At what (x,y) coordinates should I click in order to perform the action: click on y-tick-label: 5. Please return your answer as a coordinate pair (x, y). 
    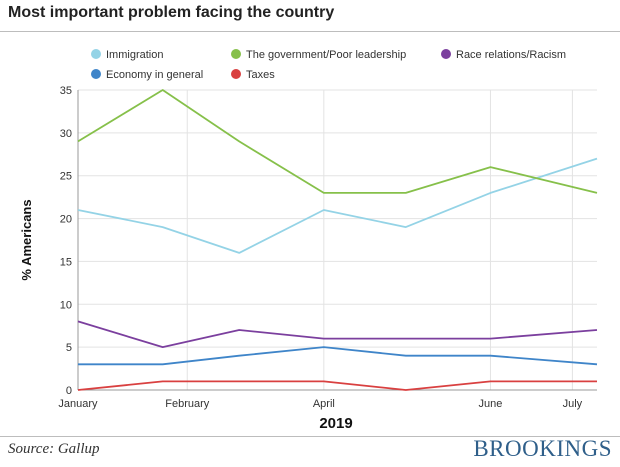
    Looking at the image, I should click on (69, 348).